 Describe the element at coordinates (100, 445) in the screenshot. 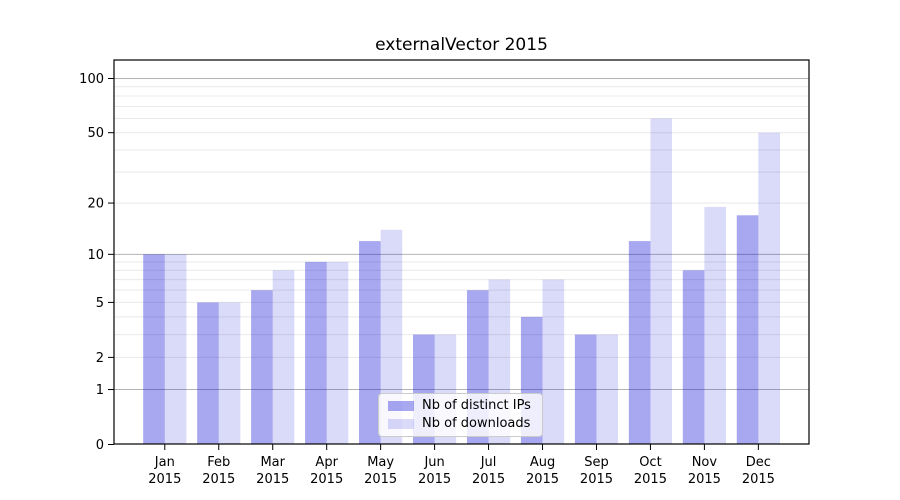

I see `y-tick-label: 0` at that location.